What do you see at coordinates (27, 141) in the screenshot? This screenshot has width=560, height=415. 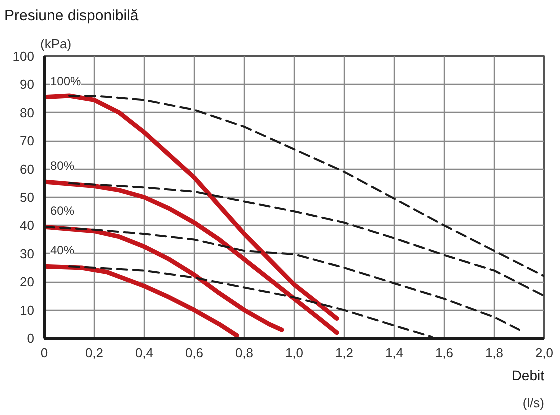 I see `y-tick-label: 70` at bounding box center [27, 141].